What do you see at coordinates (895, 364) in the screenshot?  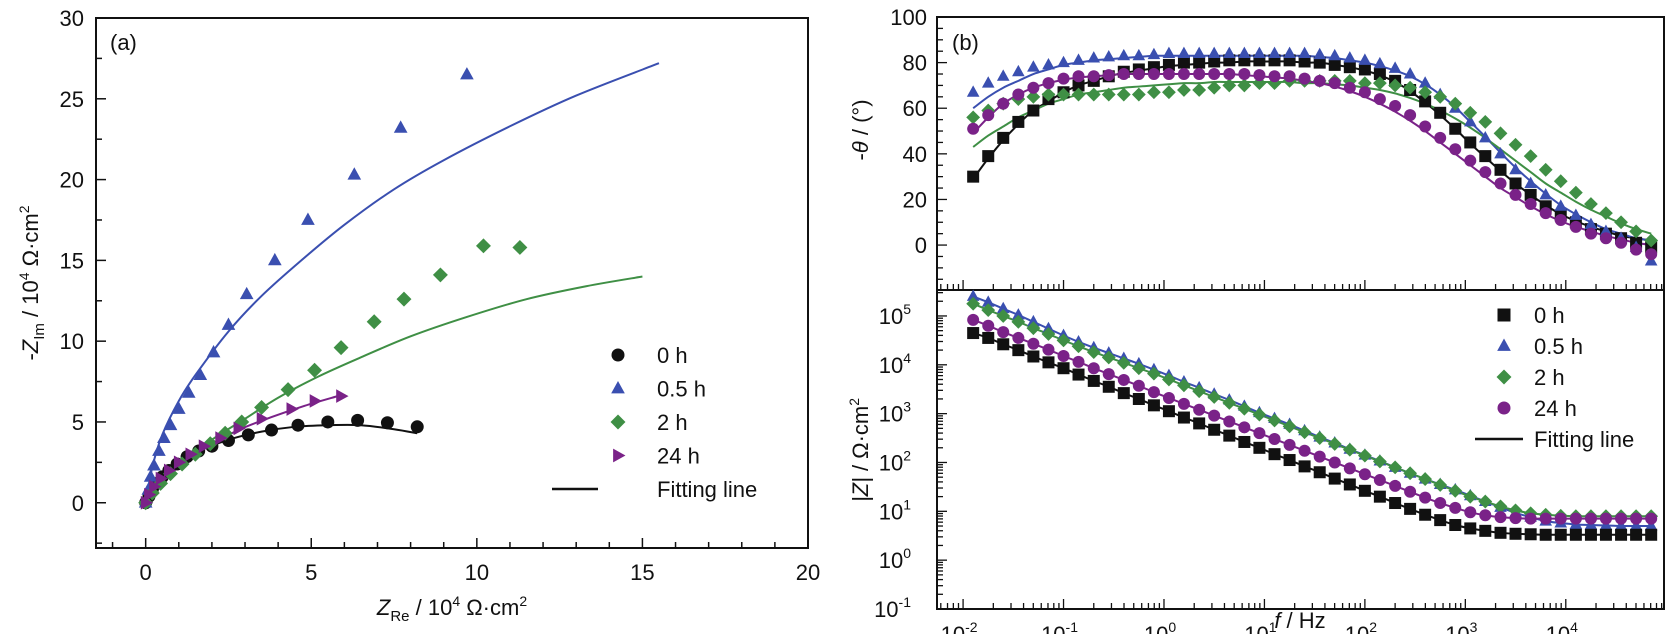 I see `modulus-tick-label: 10⁴` at bounding box center [895, 364].